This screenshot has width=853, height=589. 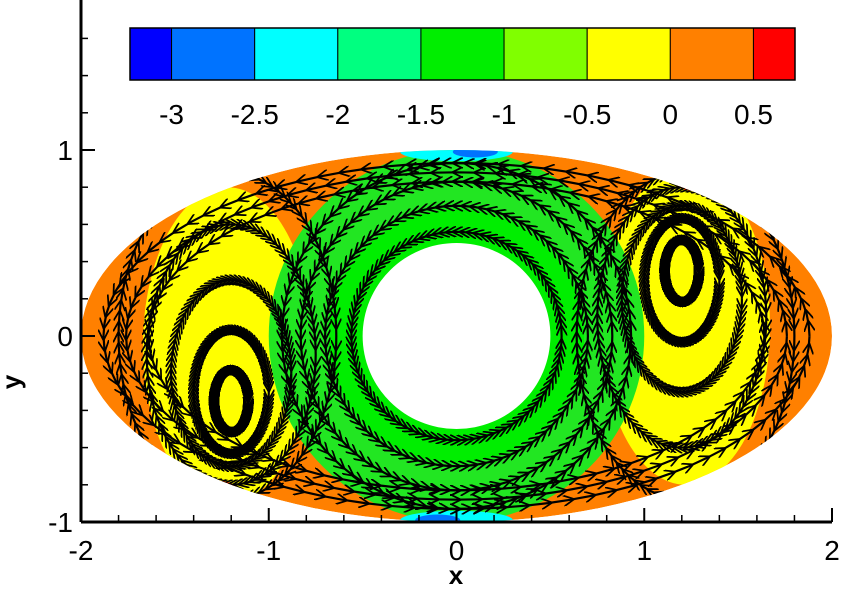 I want to click on colorbar-tick-label: 0.5, so click(x=753, y=114).